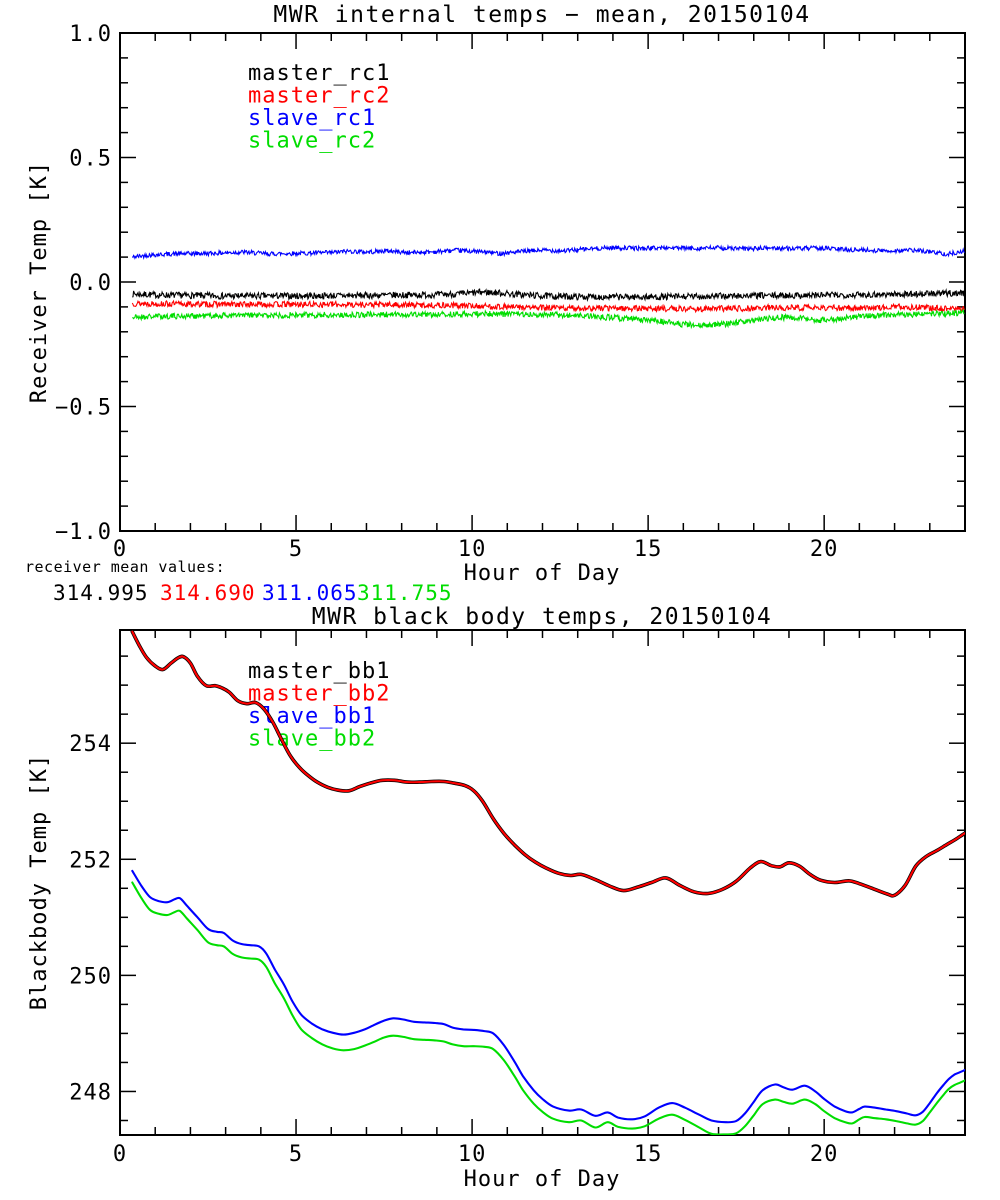  What do you see at coordinates (90, 34) in the screenshot?
I see `y-tick-label: 1.0` at bounding box center [90, 34].